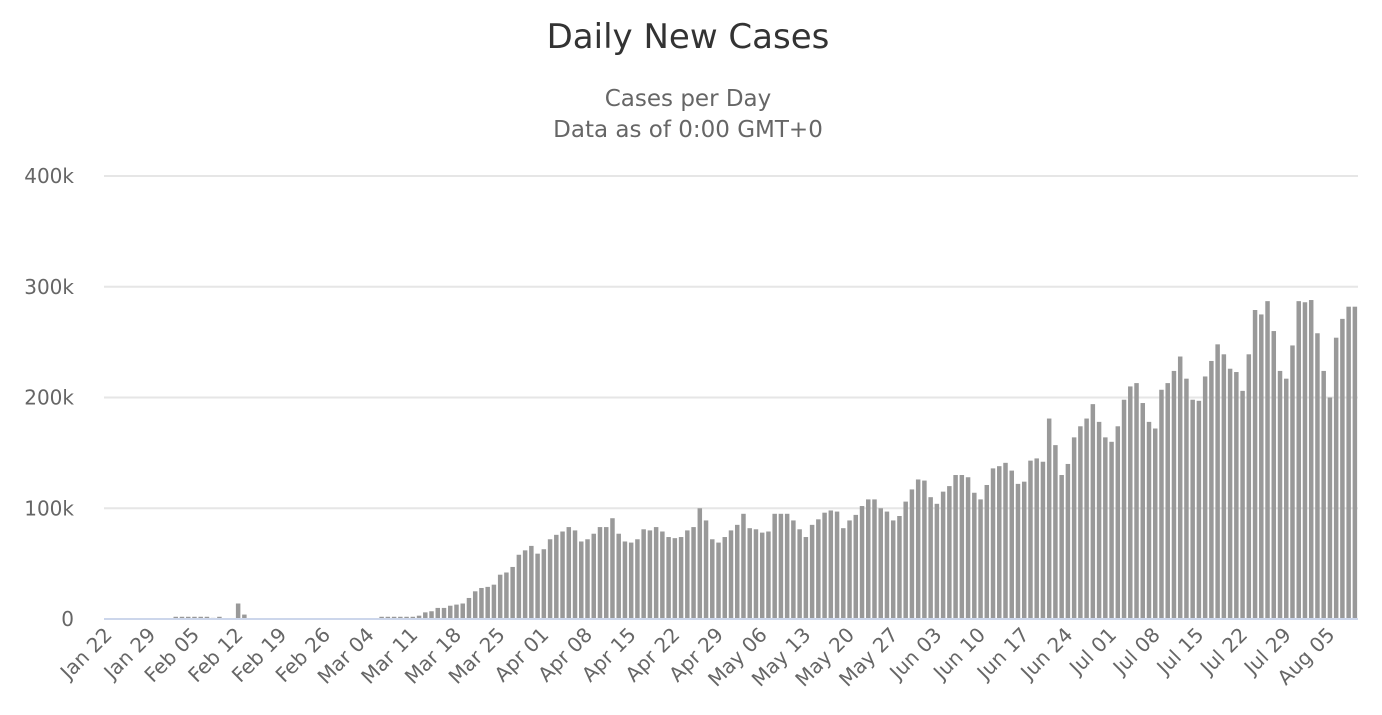  What do you see at coordinates (688, 99) in the screenshot?
I see `chart-subtitle-line-1: Cases per Day` at bounding box center [688, 99].